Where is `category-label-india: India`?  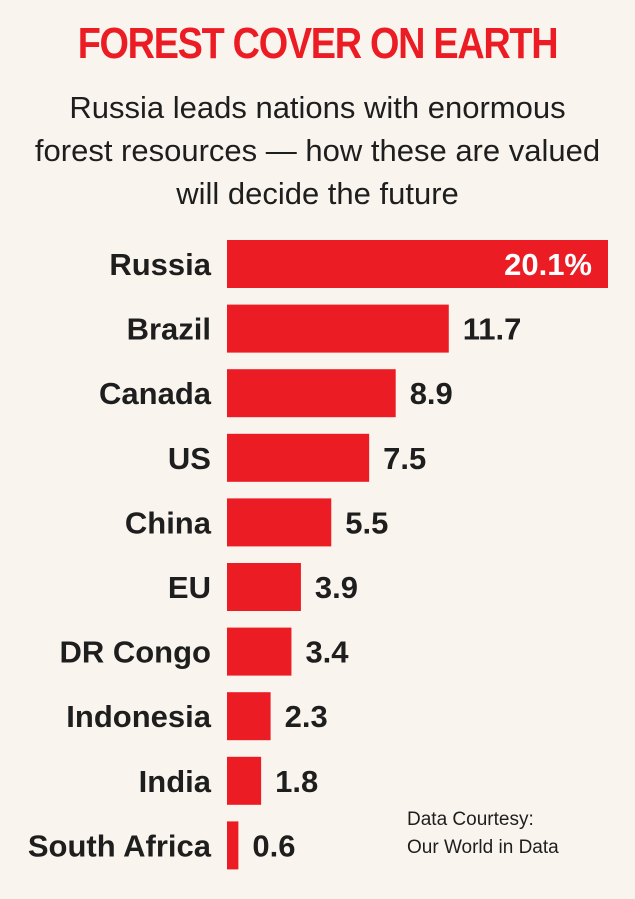 category-label-india: India is located at coordinates (175, 781).